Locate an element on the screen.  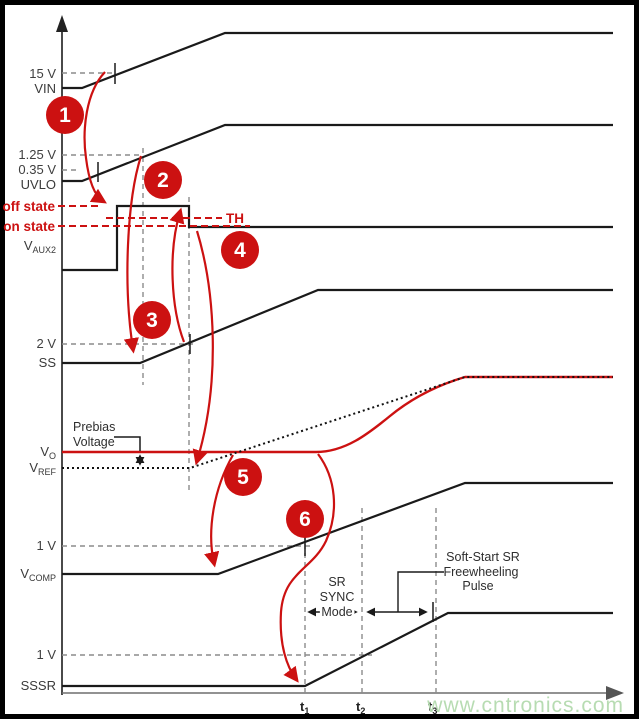
step-number-4: 4 is located at coordinates (240, 250).